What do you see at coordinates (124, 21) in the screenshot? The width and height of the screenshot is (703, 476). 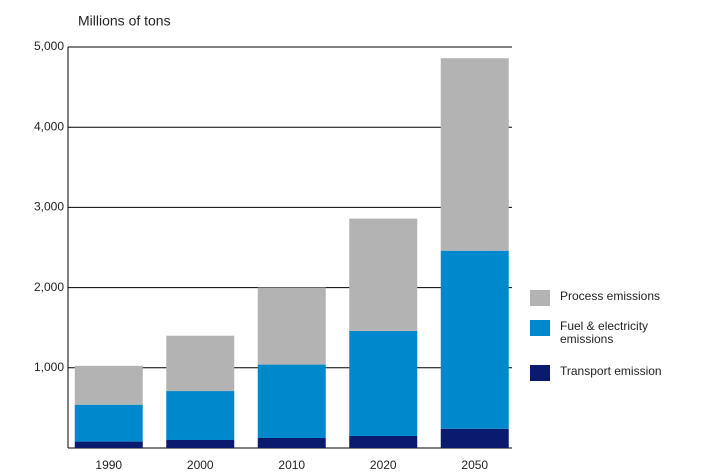 I see `y-axis-label: Millions of tons` at bounding box center [124, 21].